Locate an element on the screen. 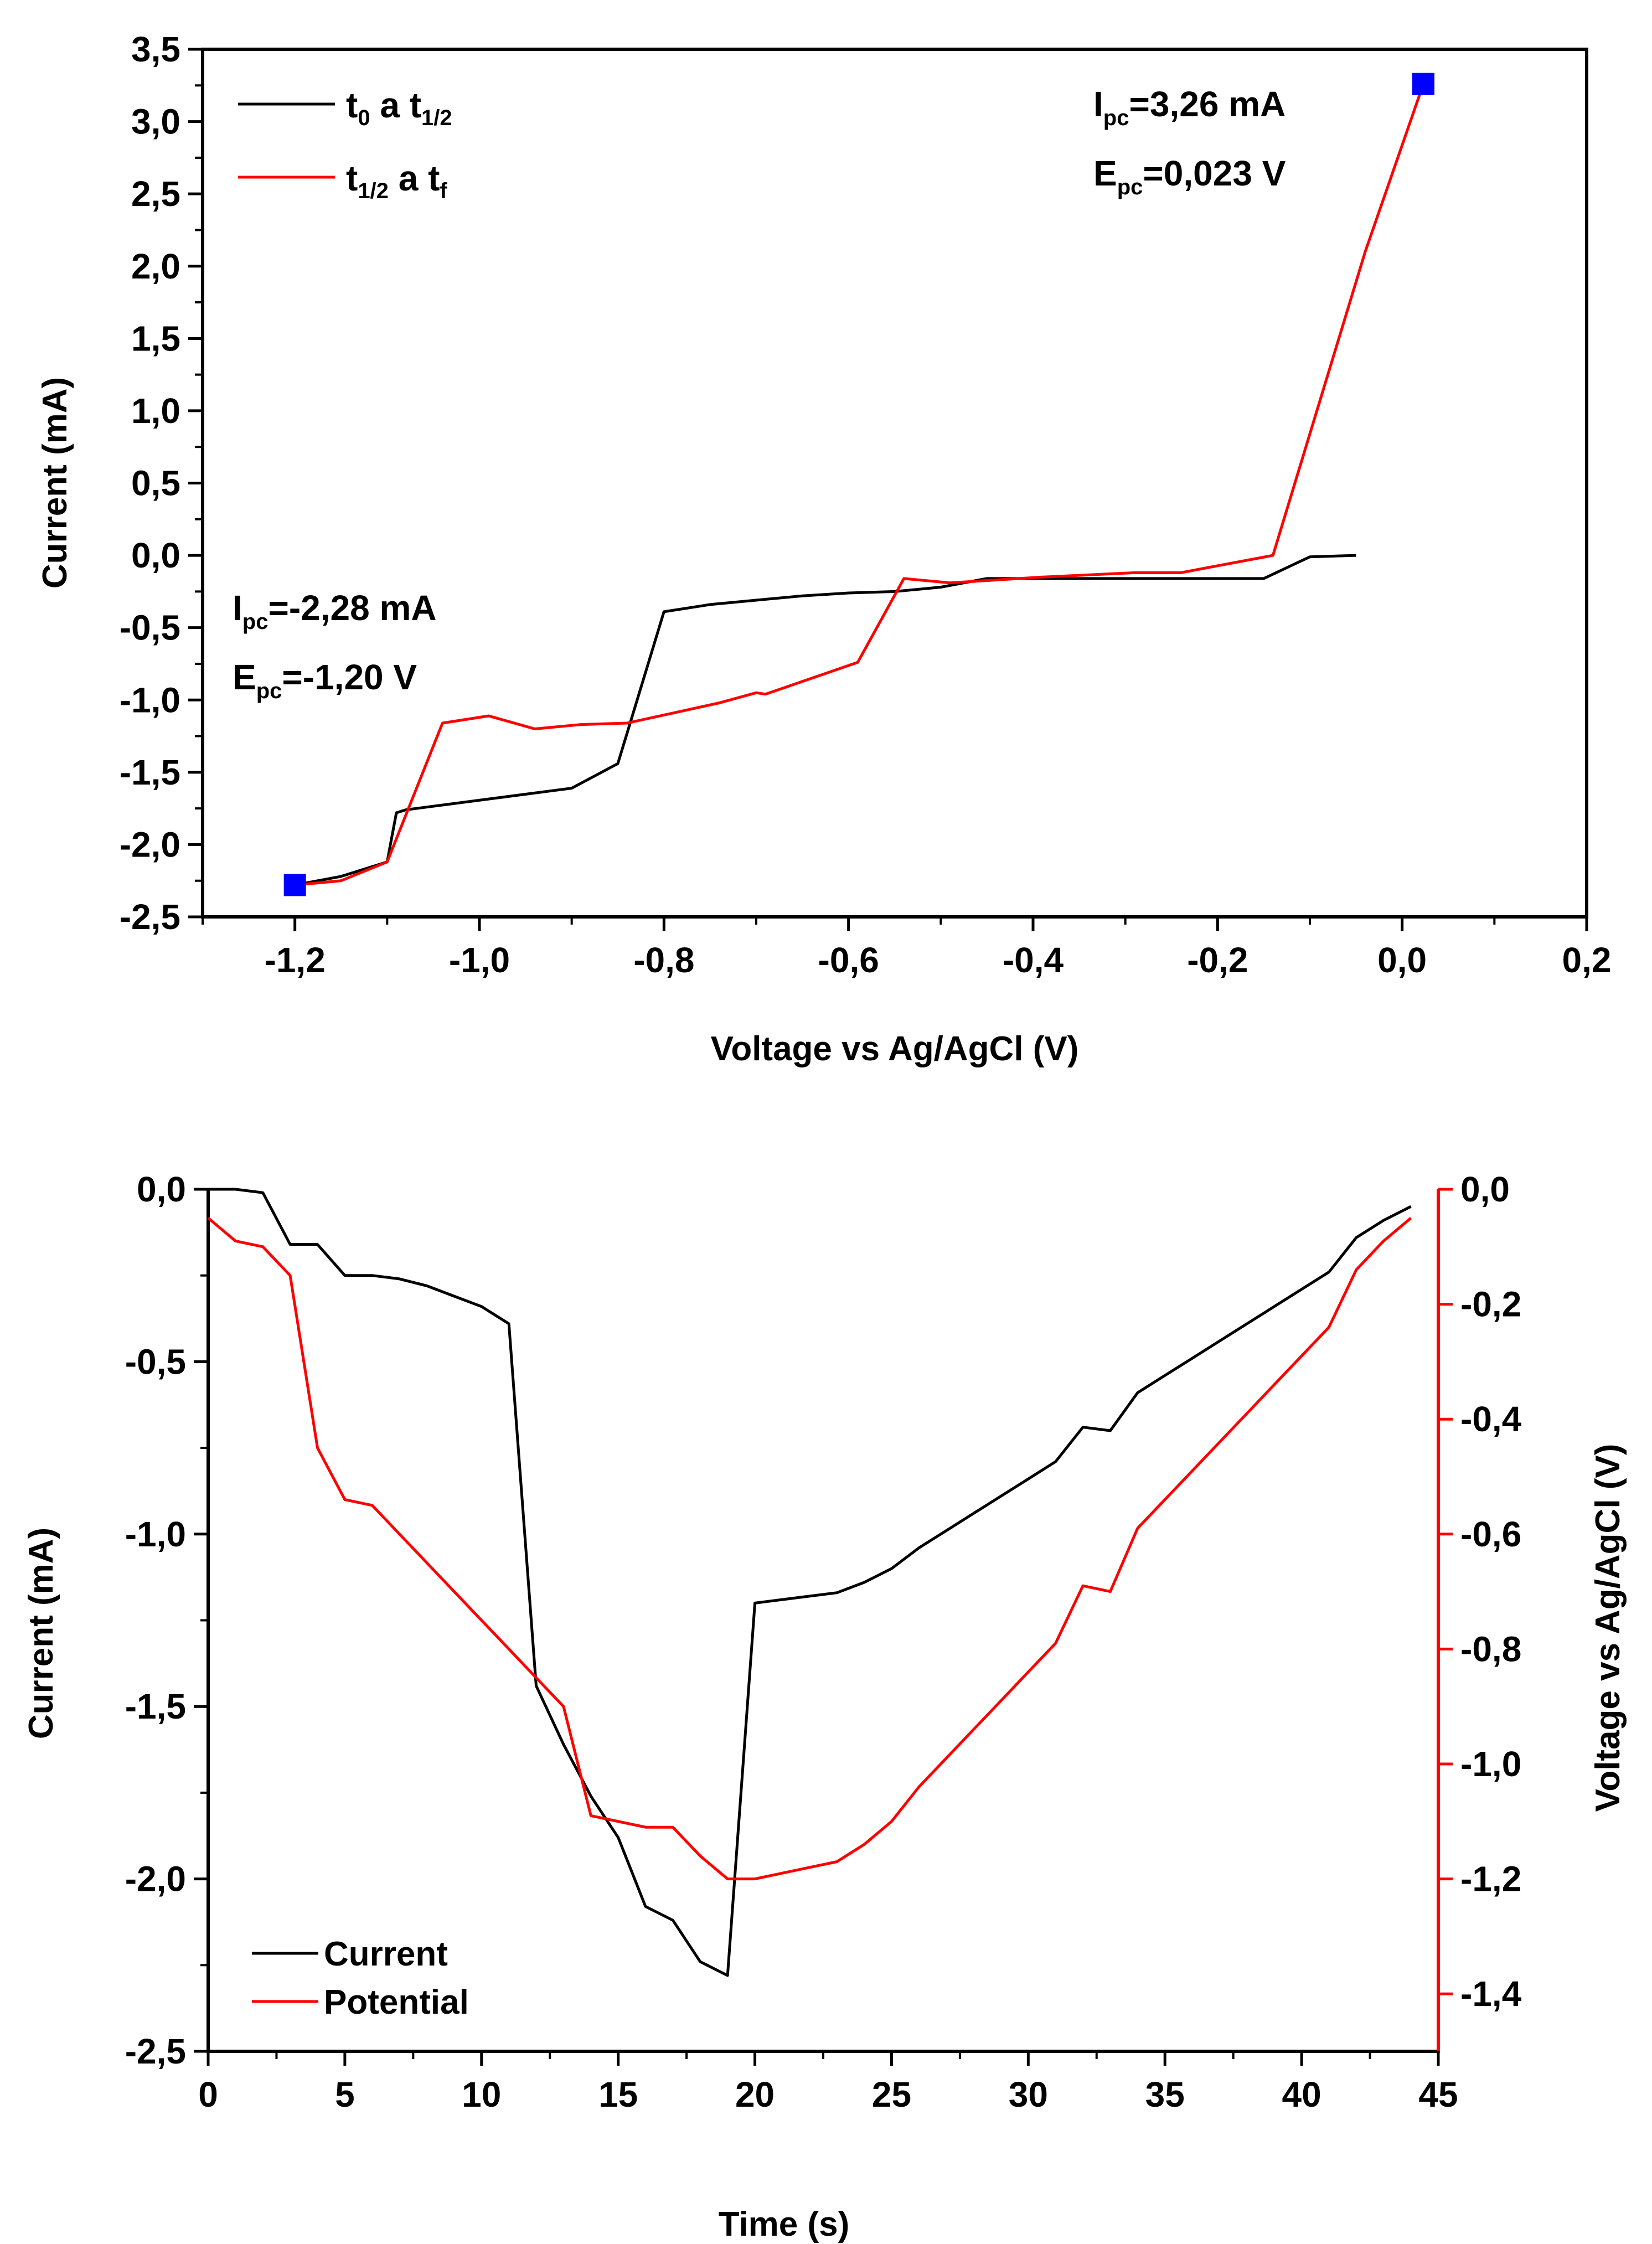 This screenshot has height=2244, width=1652. cv-annotation-peak-low: Ipc=-2,28 mA Epc=-1,20 V is located at coordinates (335, 645).